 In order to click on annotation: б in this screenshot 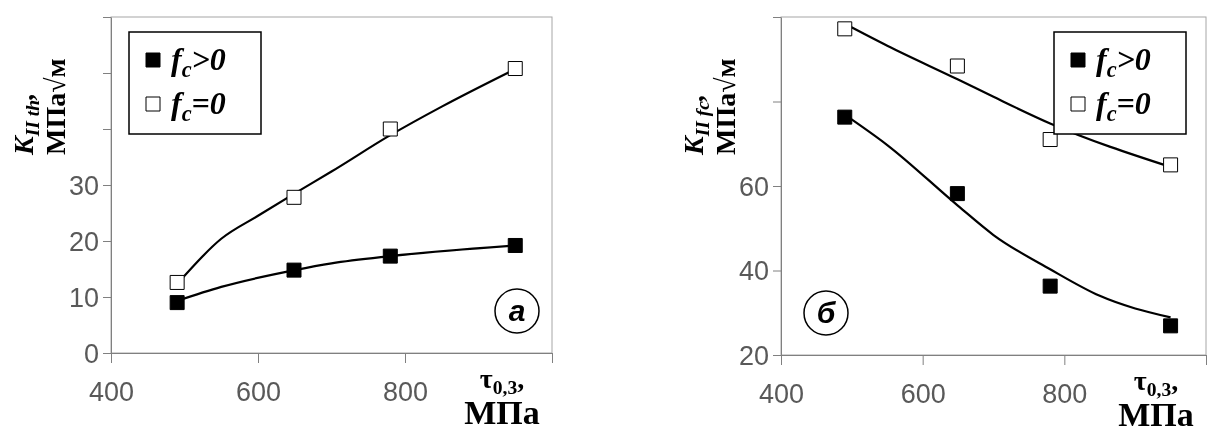, I will do `click(826, 312)`.